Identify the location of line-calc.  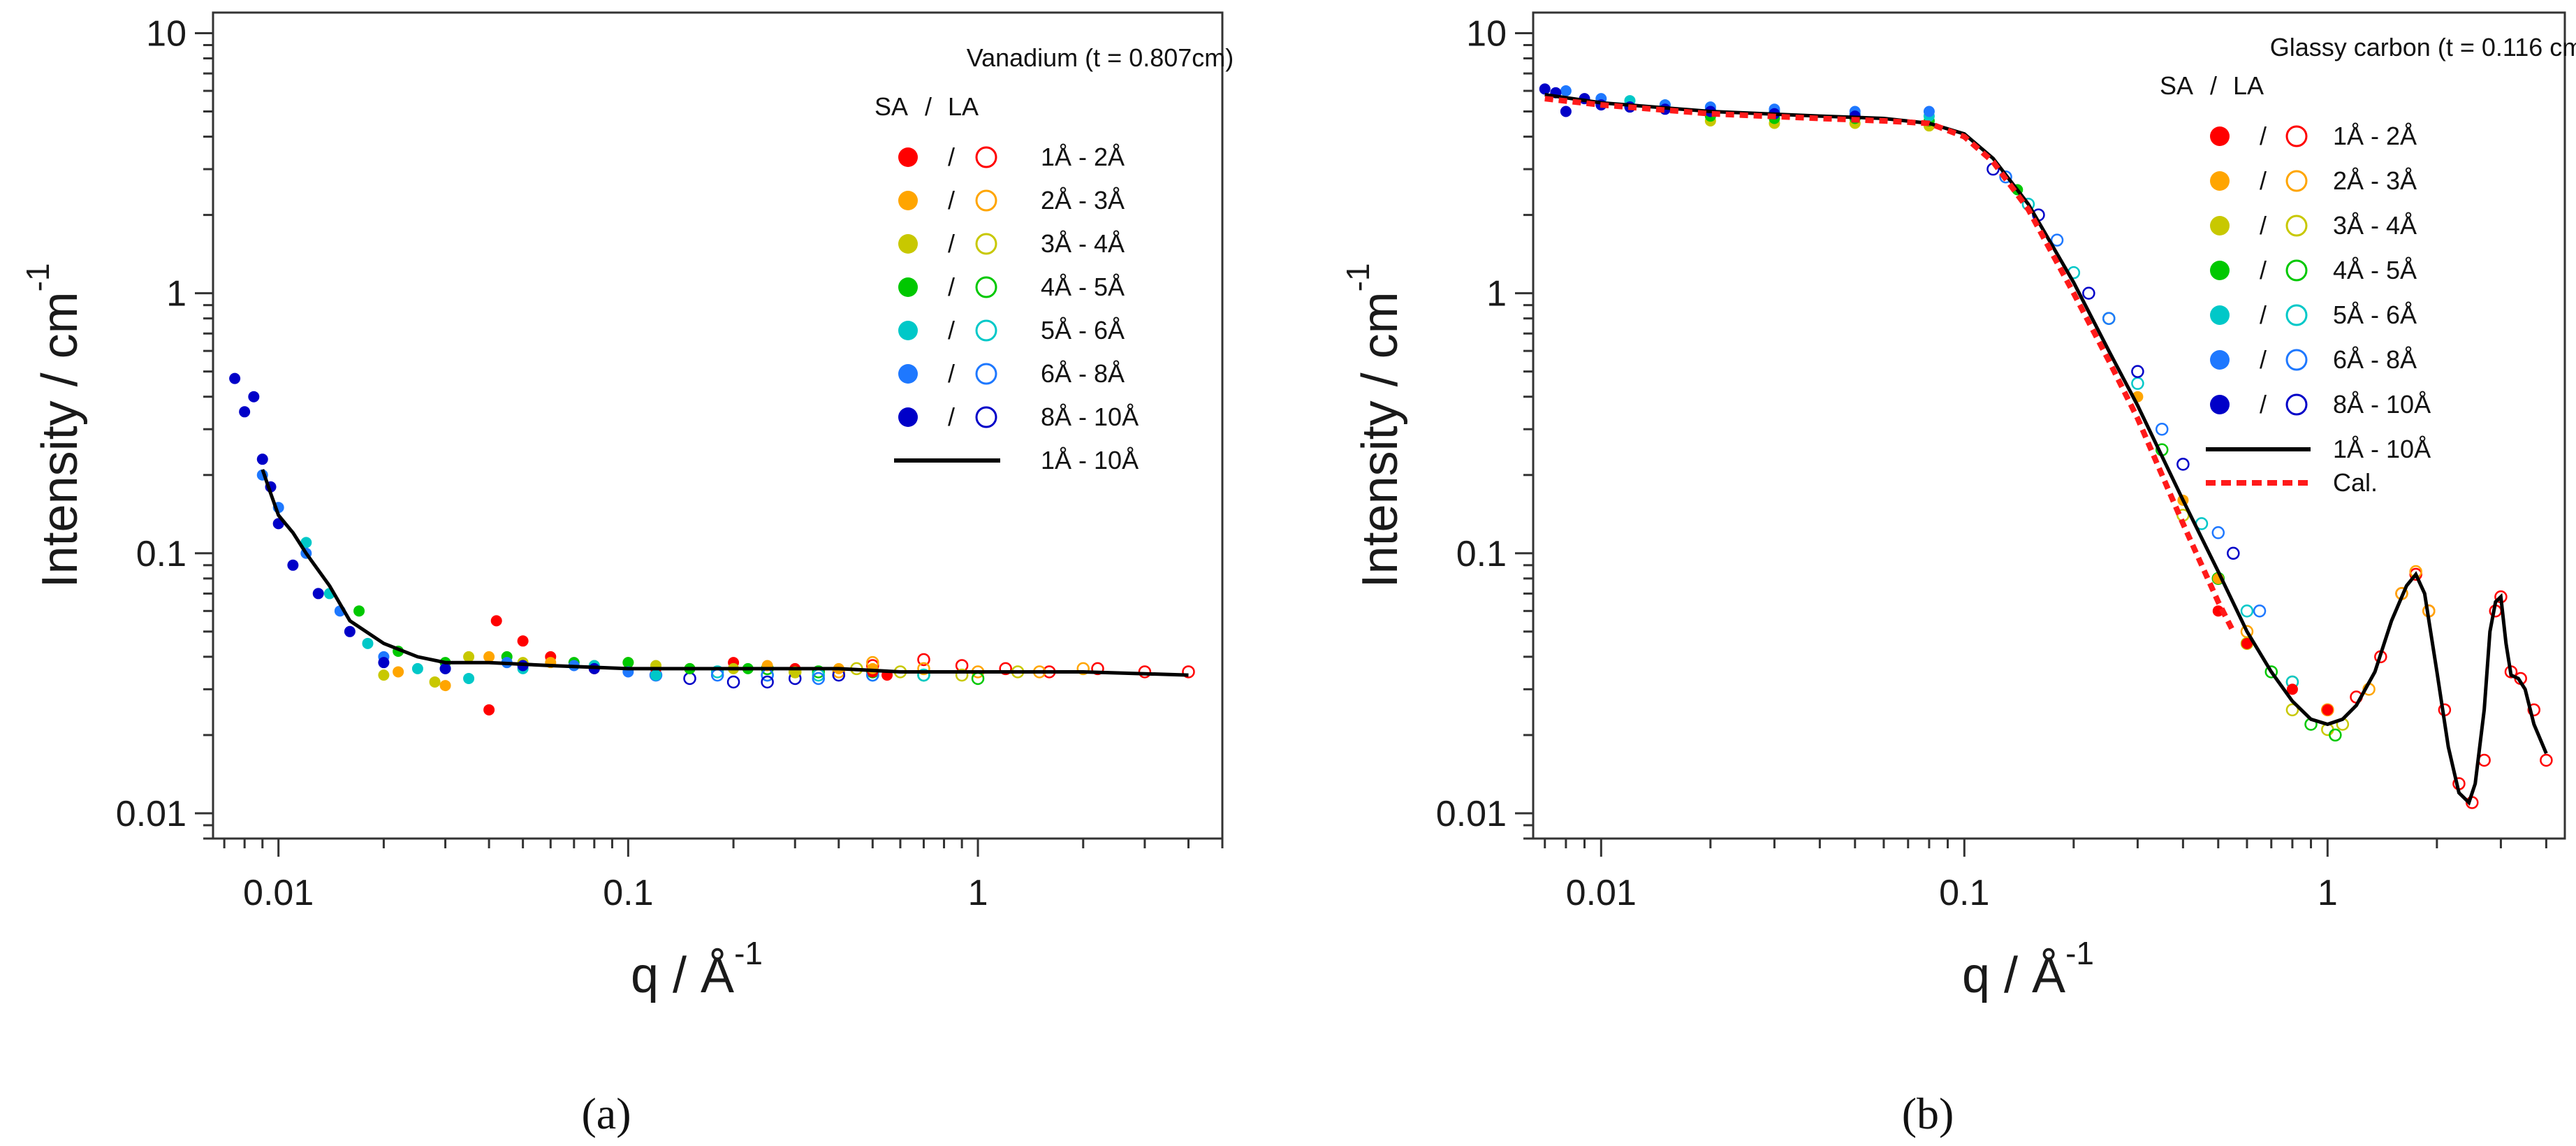
(1890, 364).